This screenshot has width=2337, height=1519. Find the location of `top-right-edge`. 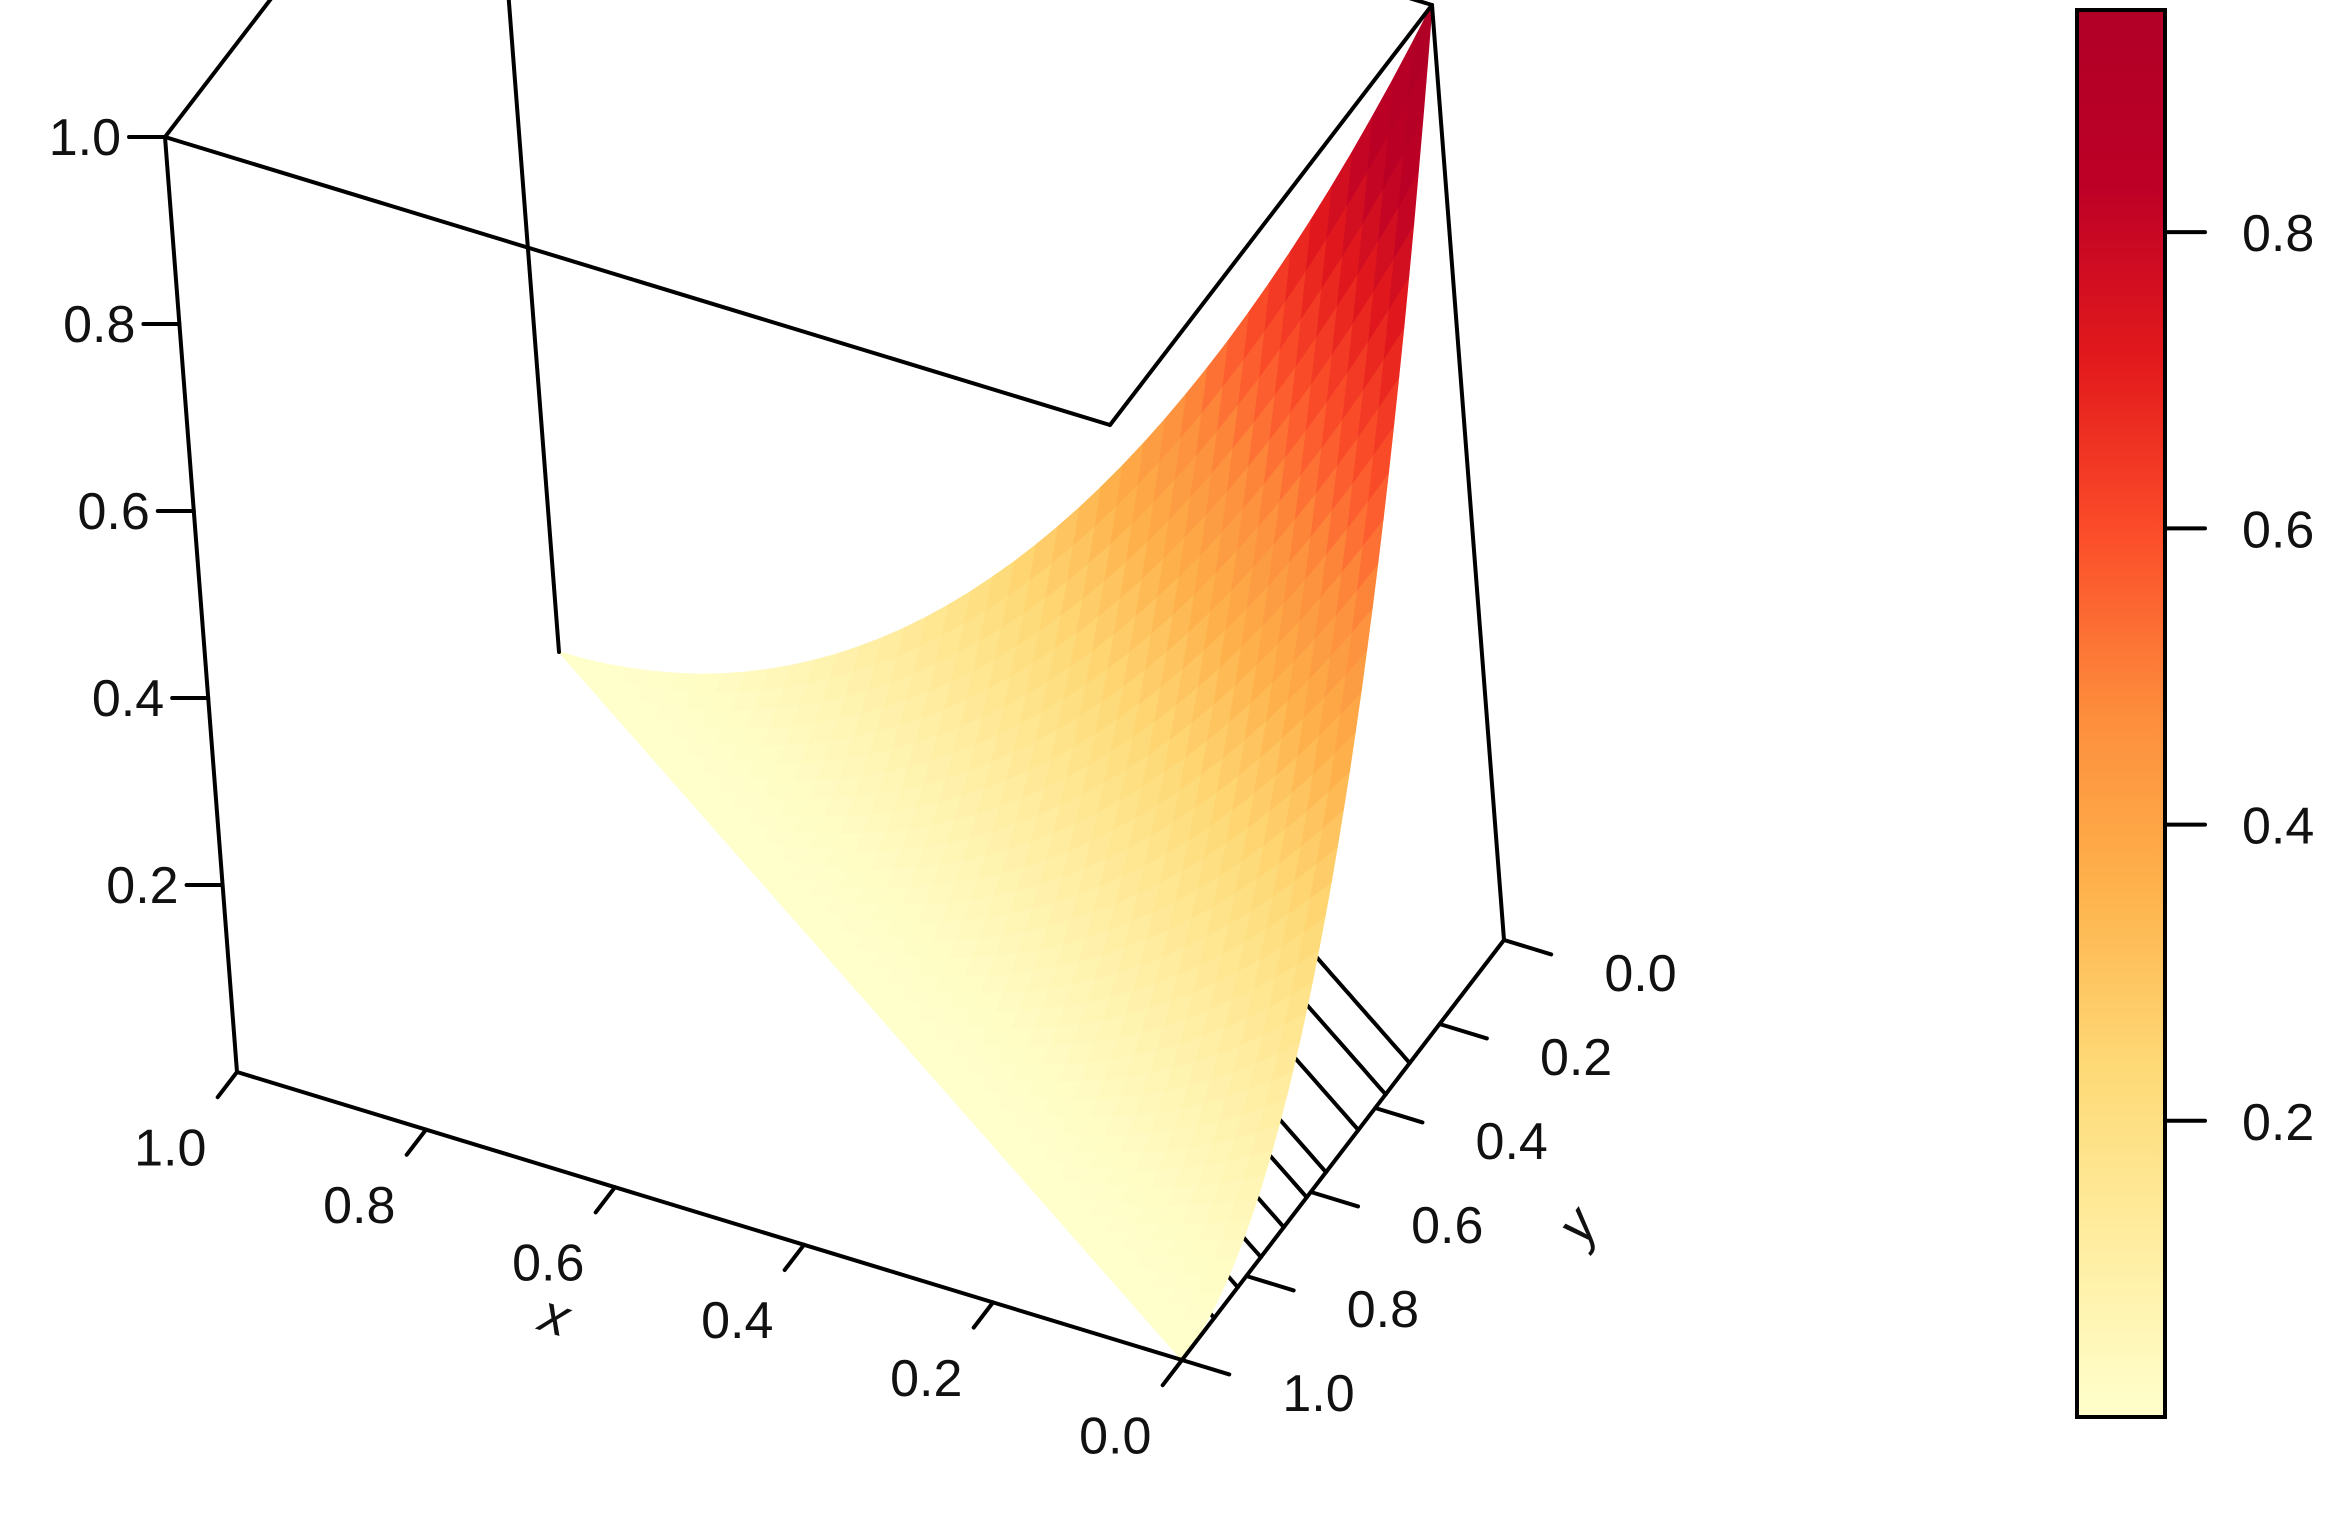

top-right-edge is located at coordinates (1271, 215).